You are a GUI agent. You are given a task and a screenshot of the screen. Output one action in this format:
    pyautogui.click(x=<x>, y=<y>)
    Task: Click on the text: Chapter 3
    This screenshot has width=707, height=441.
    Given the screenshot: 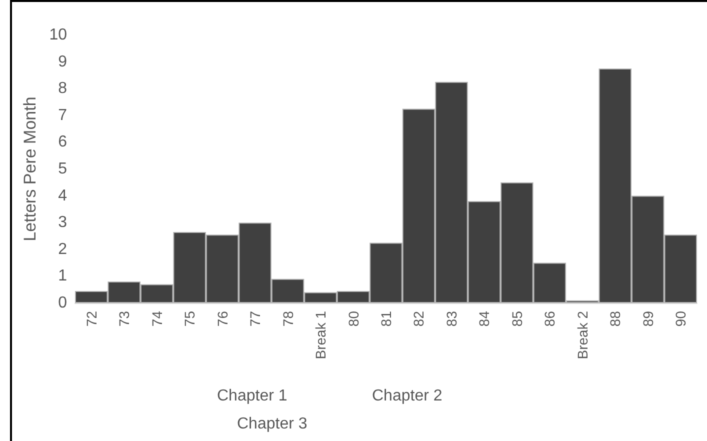 What is the action you would take?
    pyautogui.click(x=272, y=424)
    